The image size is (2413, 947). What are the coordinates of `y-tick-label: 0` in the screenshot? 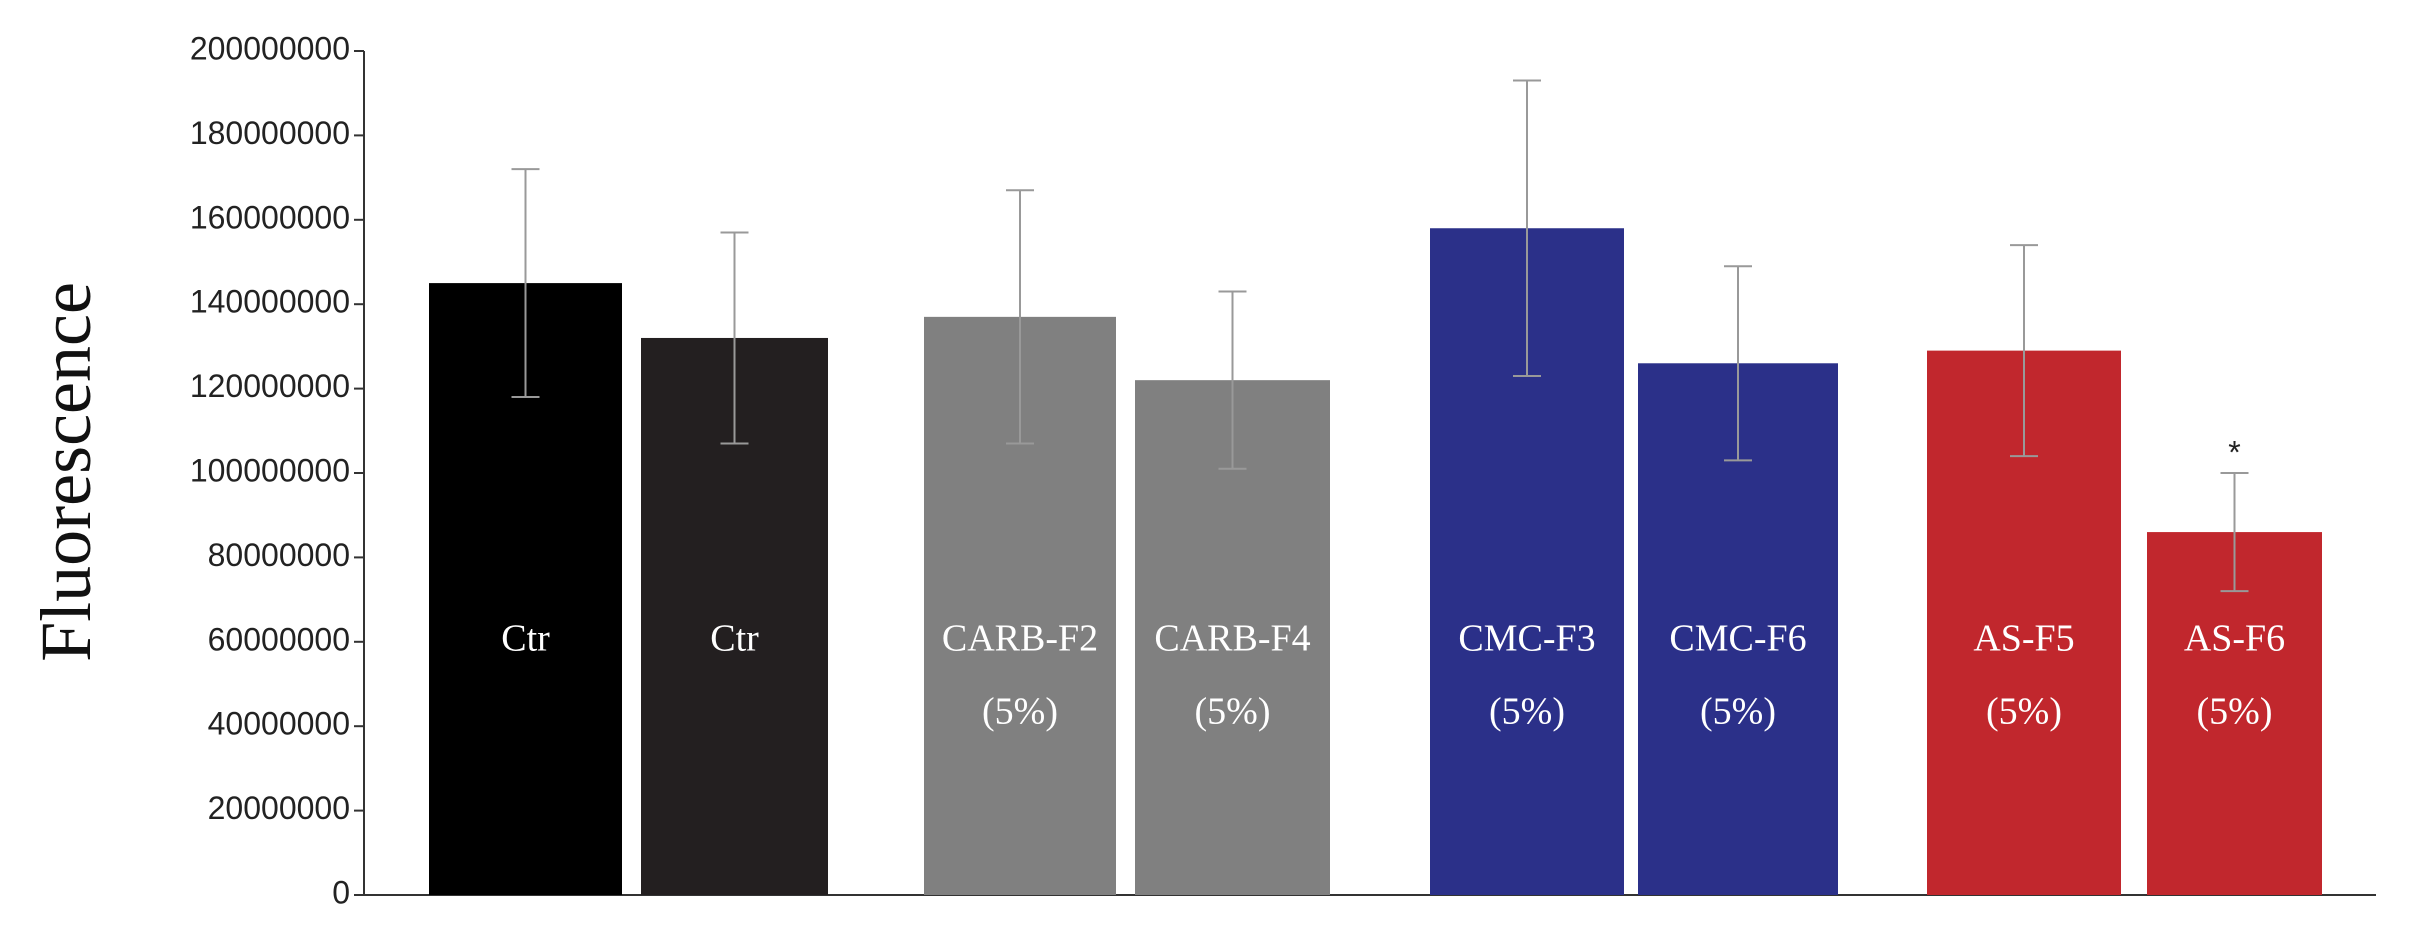 It's located at (341, 892).